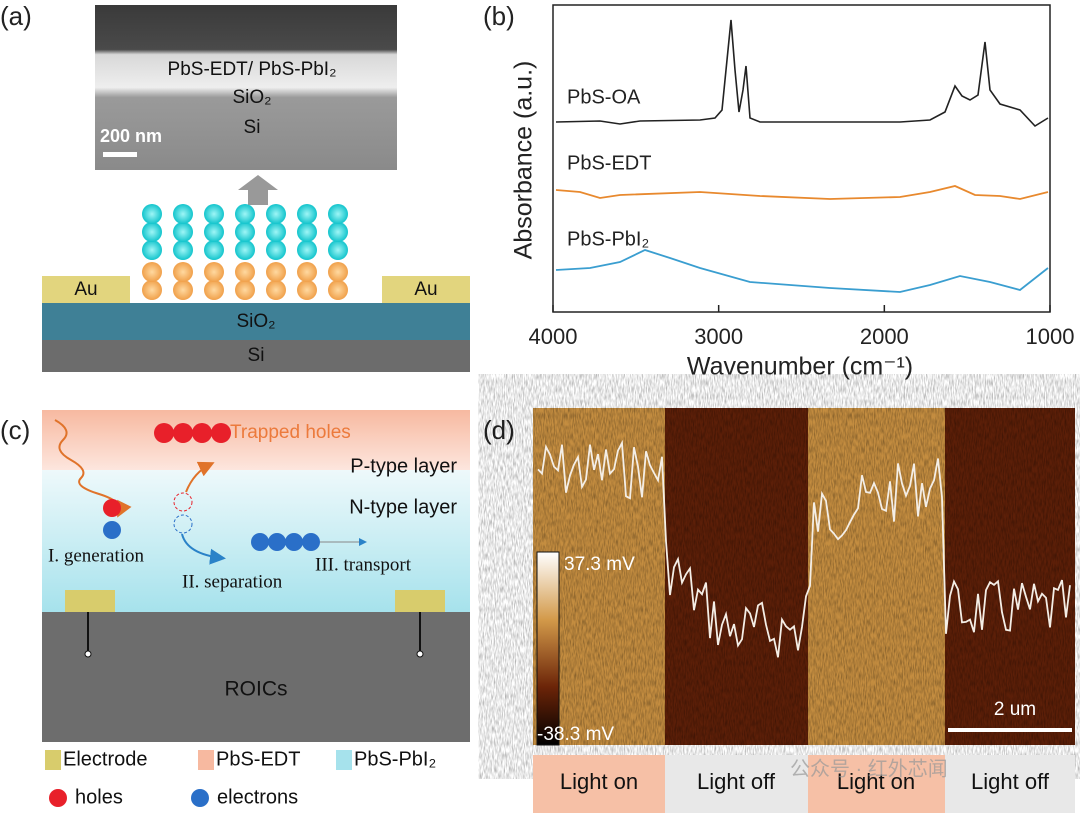 The height and width of the screenshot is (816, 1080). I want to click on cbar-max: 37.3 mV, so click(599, 564).